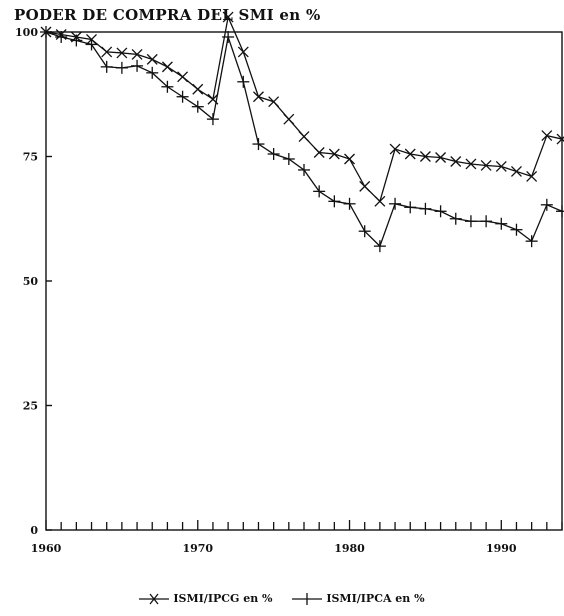 This screenshot has width=564, height=616. I want to click on y-tick-label: 75, so click(30, 157).